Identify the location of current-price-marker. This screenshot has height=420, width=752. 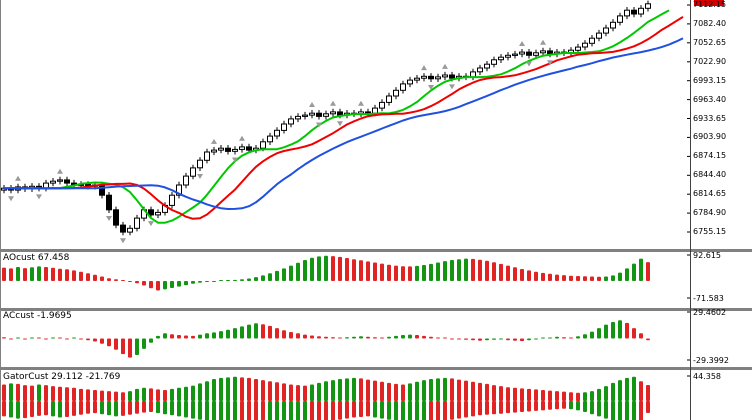
(709, 3).